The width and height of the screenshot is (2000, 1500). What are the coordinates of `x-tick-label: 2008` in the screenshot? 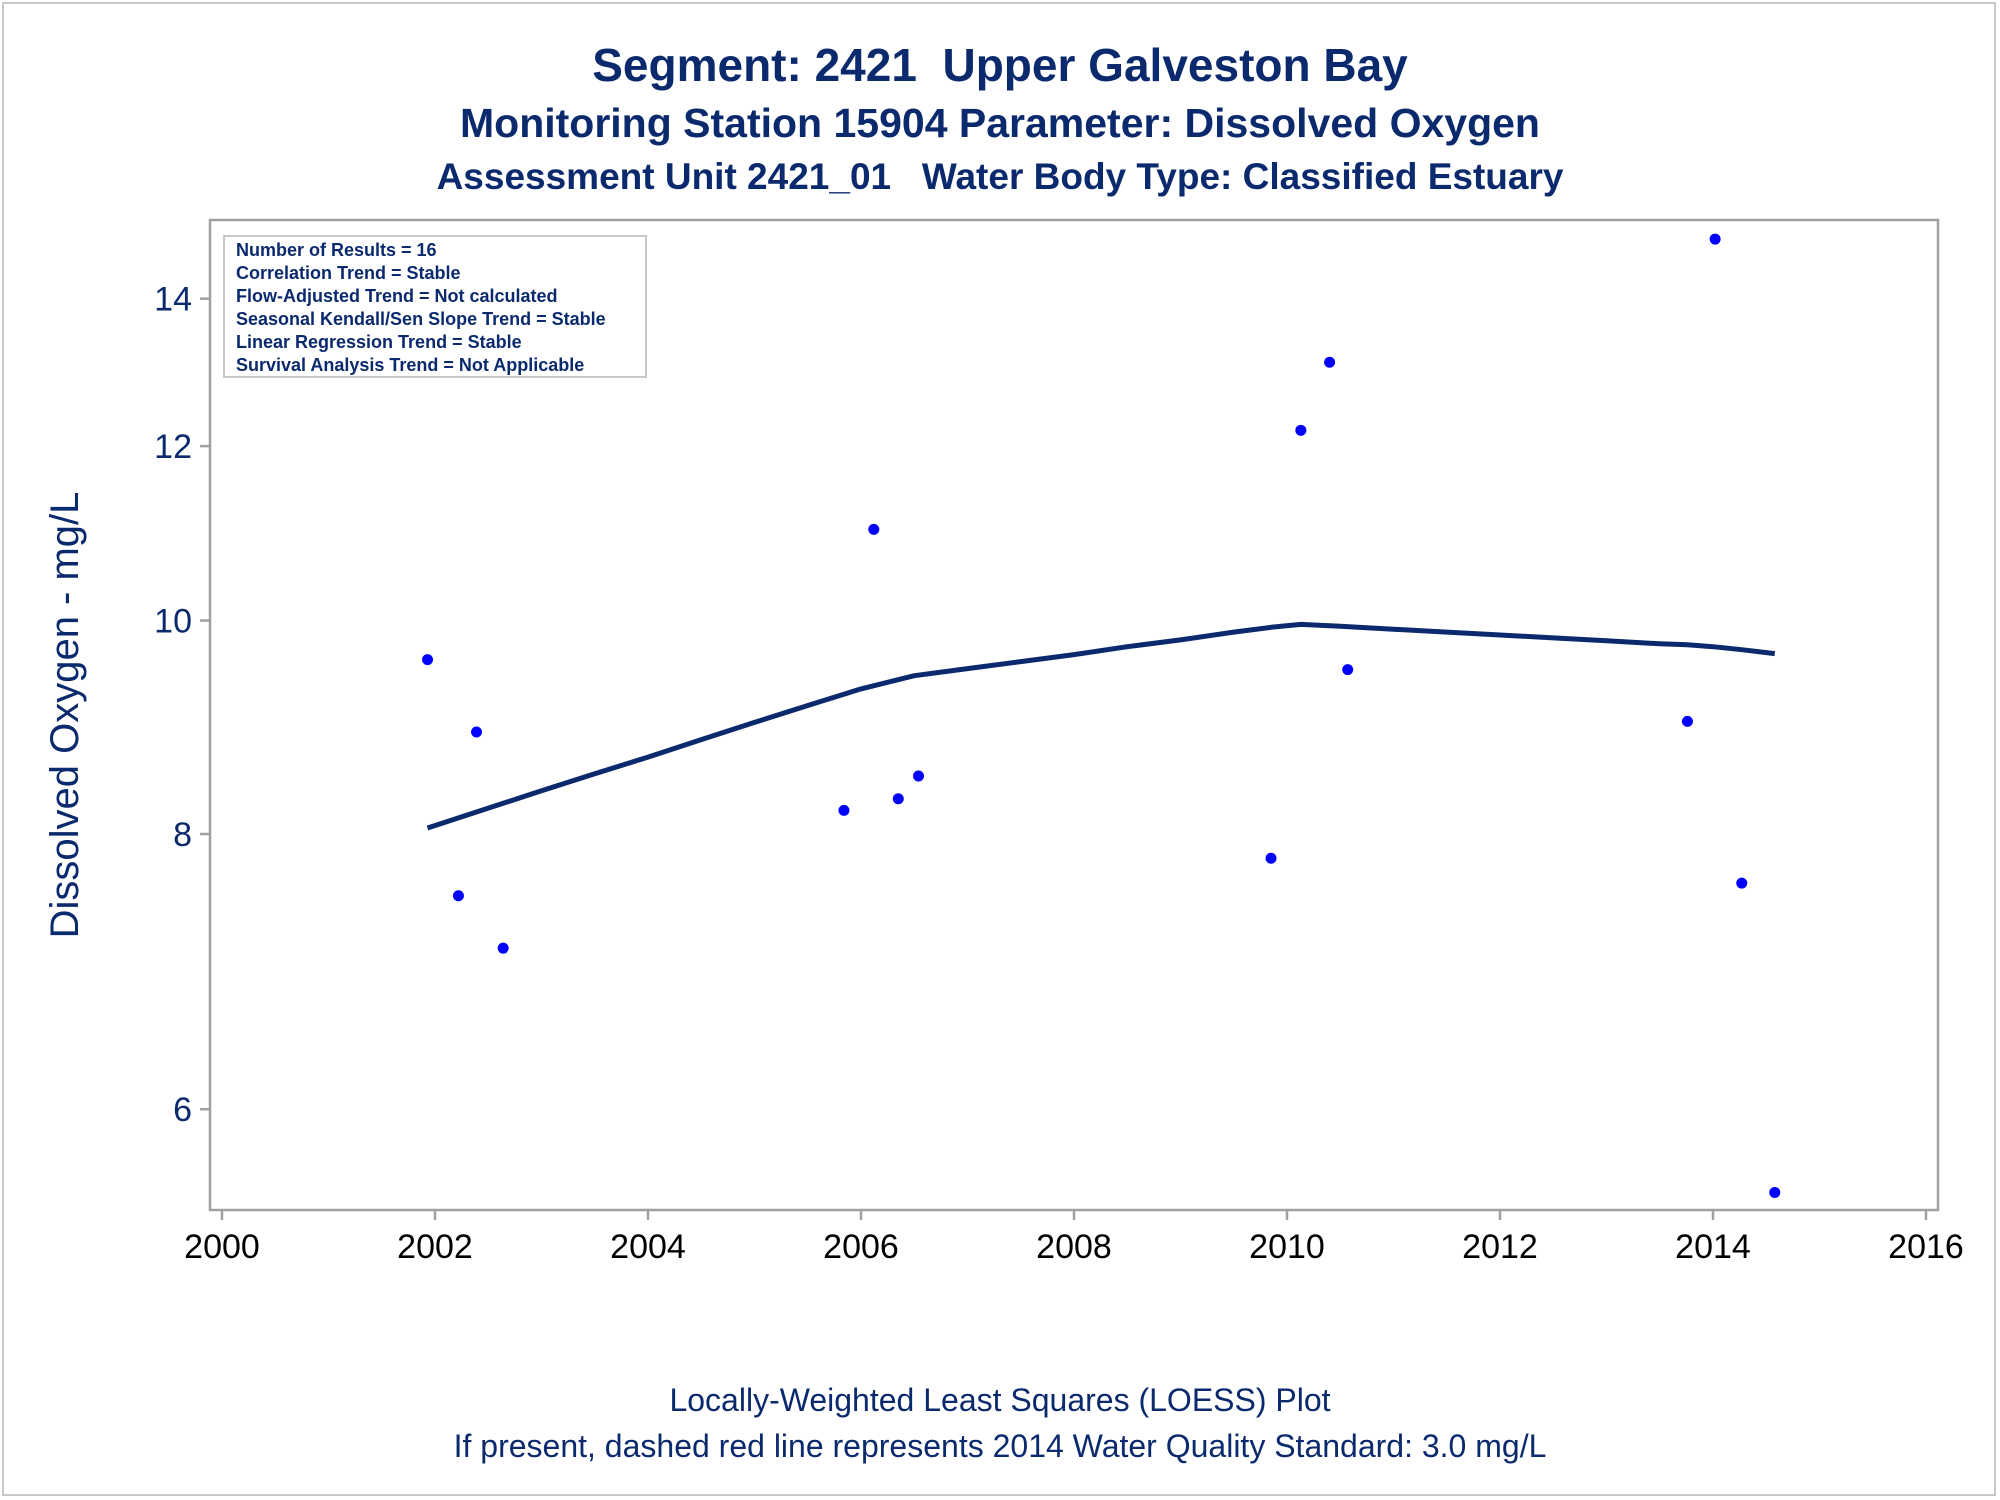 It's located at (1074, 1247).